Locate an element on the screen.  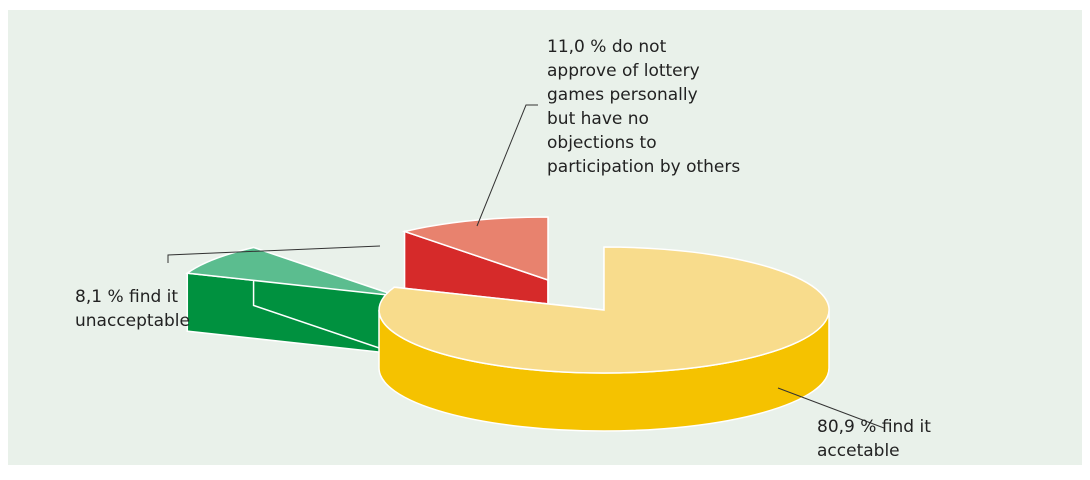
callout-line: approve of lottery is located at coordinates (623, 71).